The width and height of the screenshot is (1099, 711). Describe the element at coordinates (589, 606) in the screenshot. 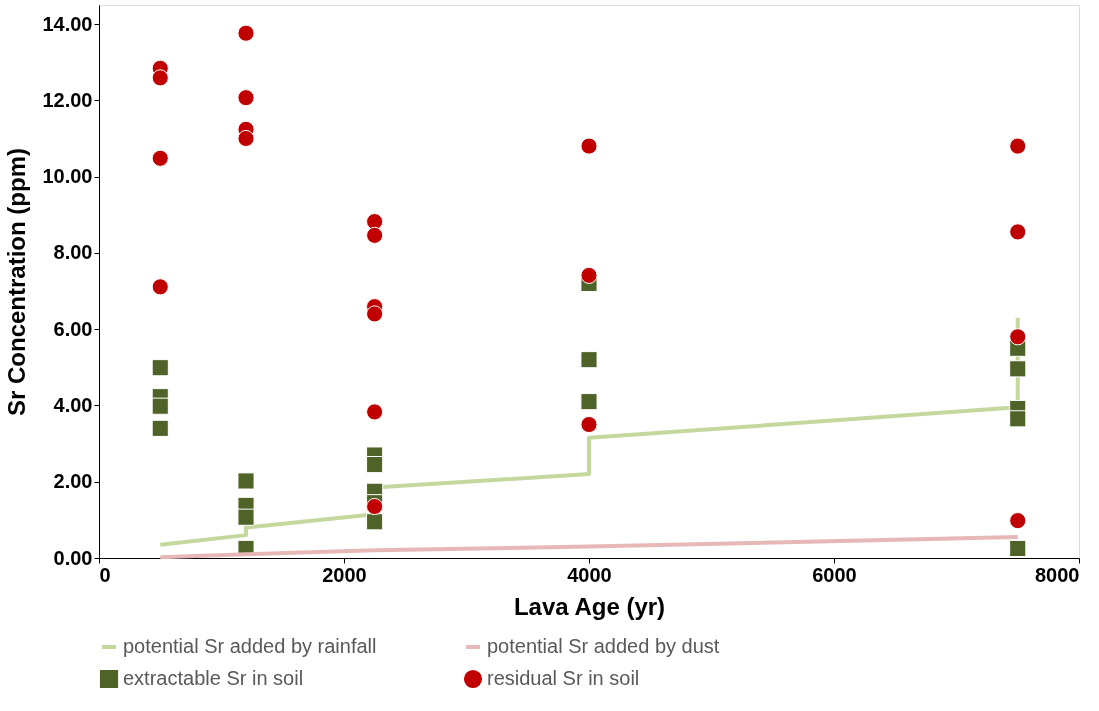

I see `x-axis-title: Lava Age (yr)` at that location.